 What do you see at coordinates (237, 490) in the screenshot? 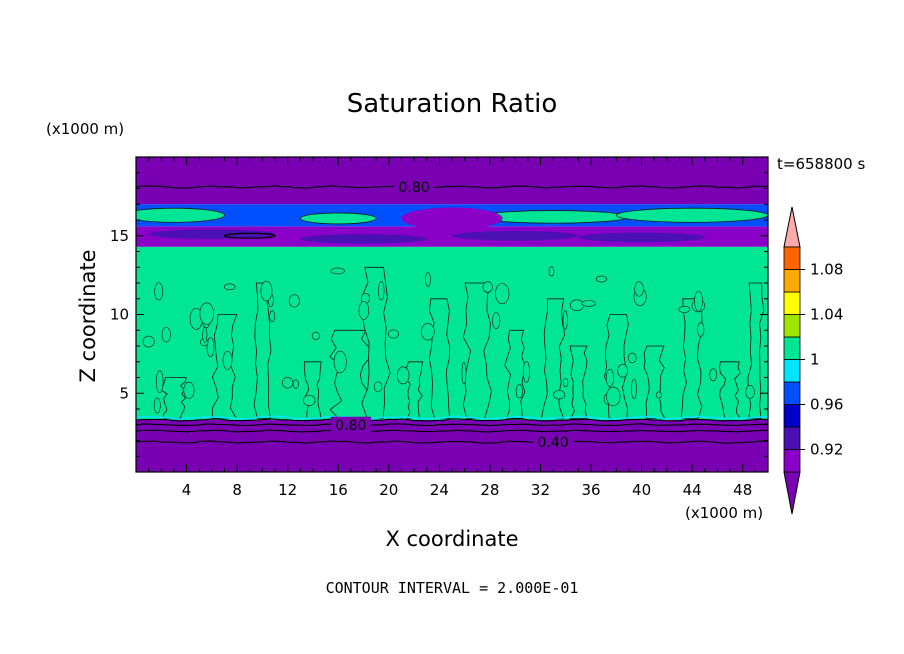
I see `x-tick-label: 8` at bounding box center [237, 490].